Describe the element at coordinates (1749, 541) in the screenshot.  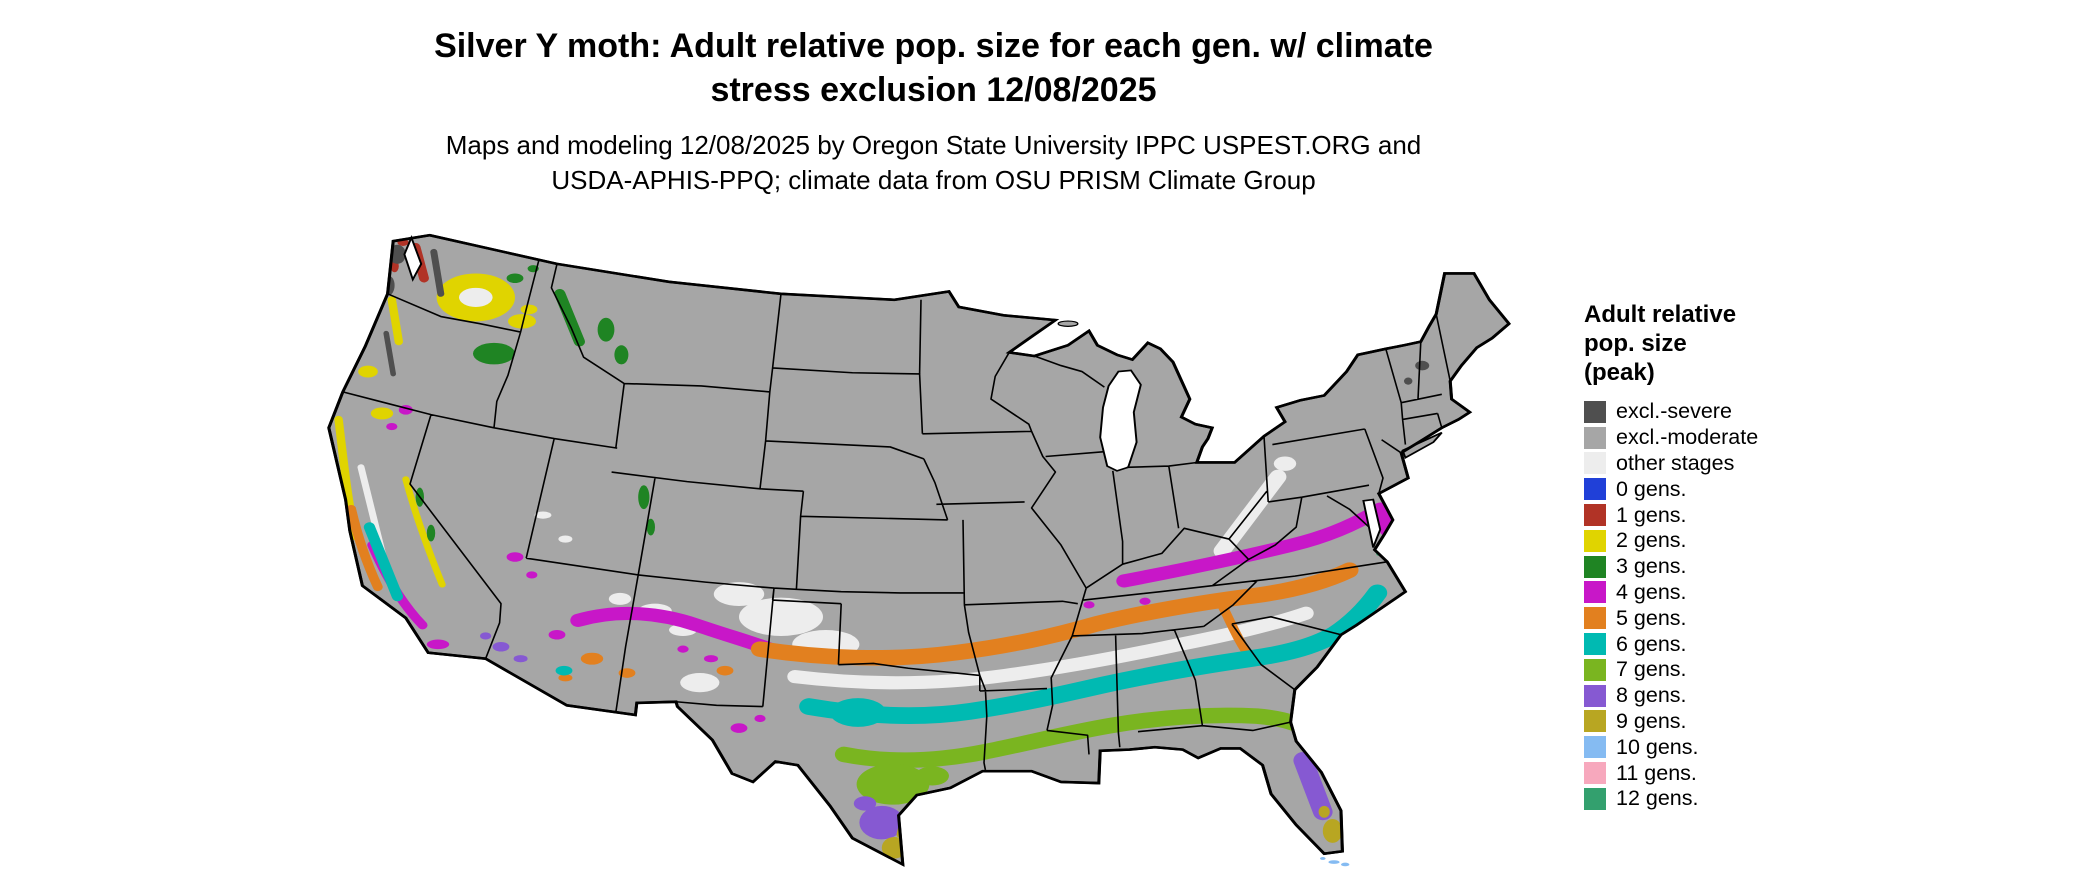
I see `legend-row: 2 gens.` at that location.